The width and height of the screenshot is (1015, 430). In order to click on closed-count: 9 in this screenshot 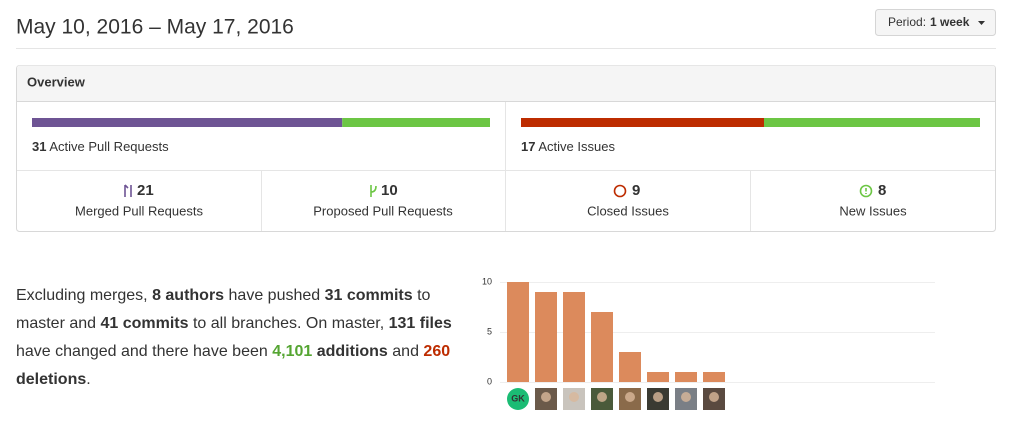, I will do `click(636, 190)`.